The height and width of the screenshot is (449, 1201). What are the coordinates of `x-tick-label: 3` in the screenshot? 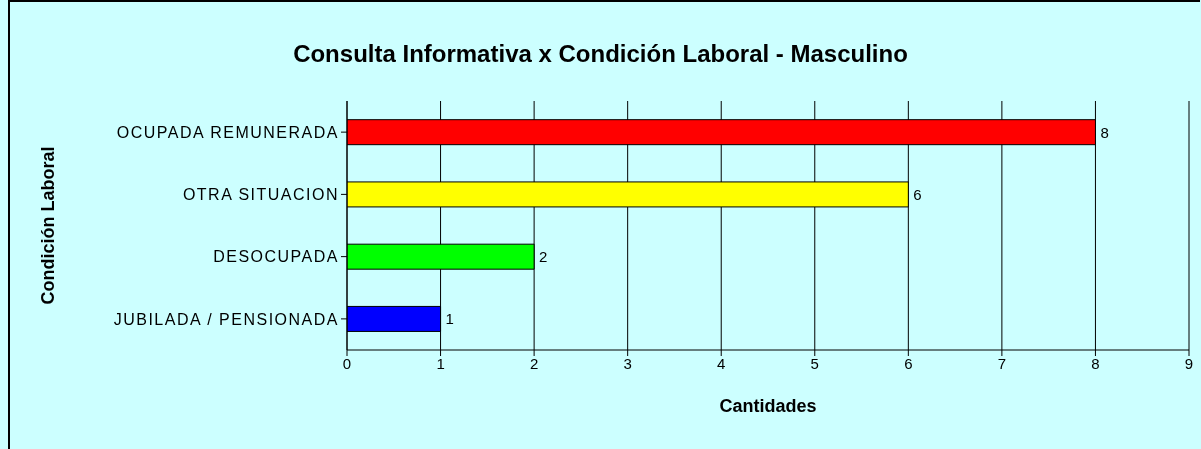 It's located at (627, 363).